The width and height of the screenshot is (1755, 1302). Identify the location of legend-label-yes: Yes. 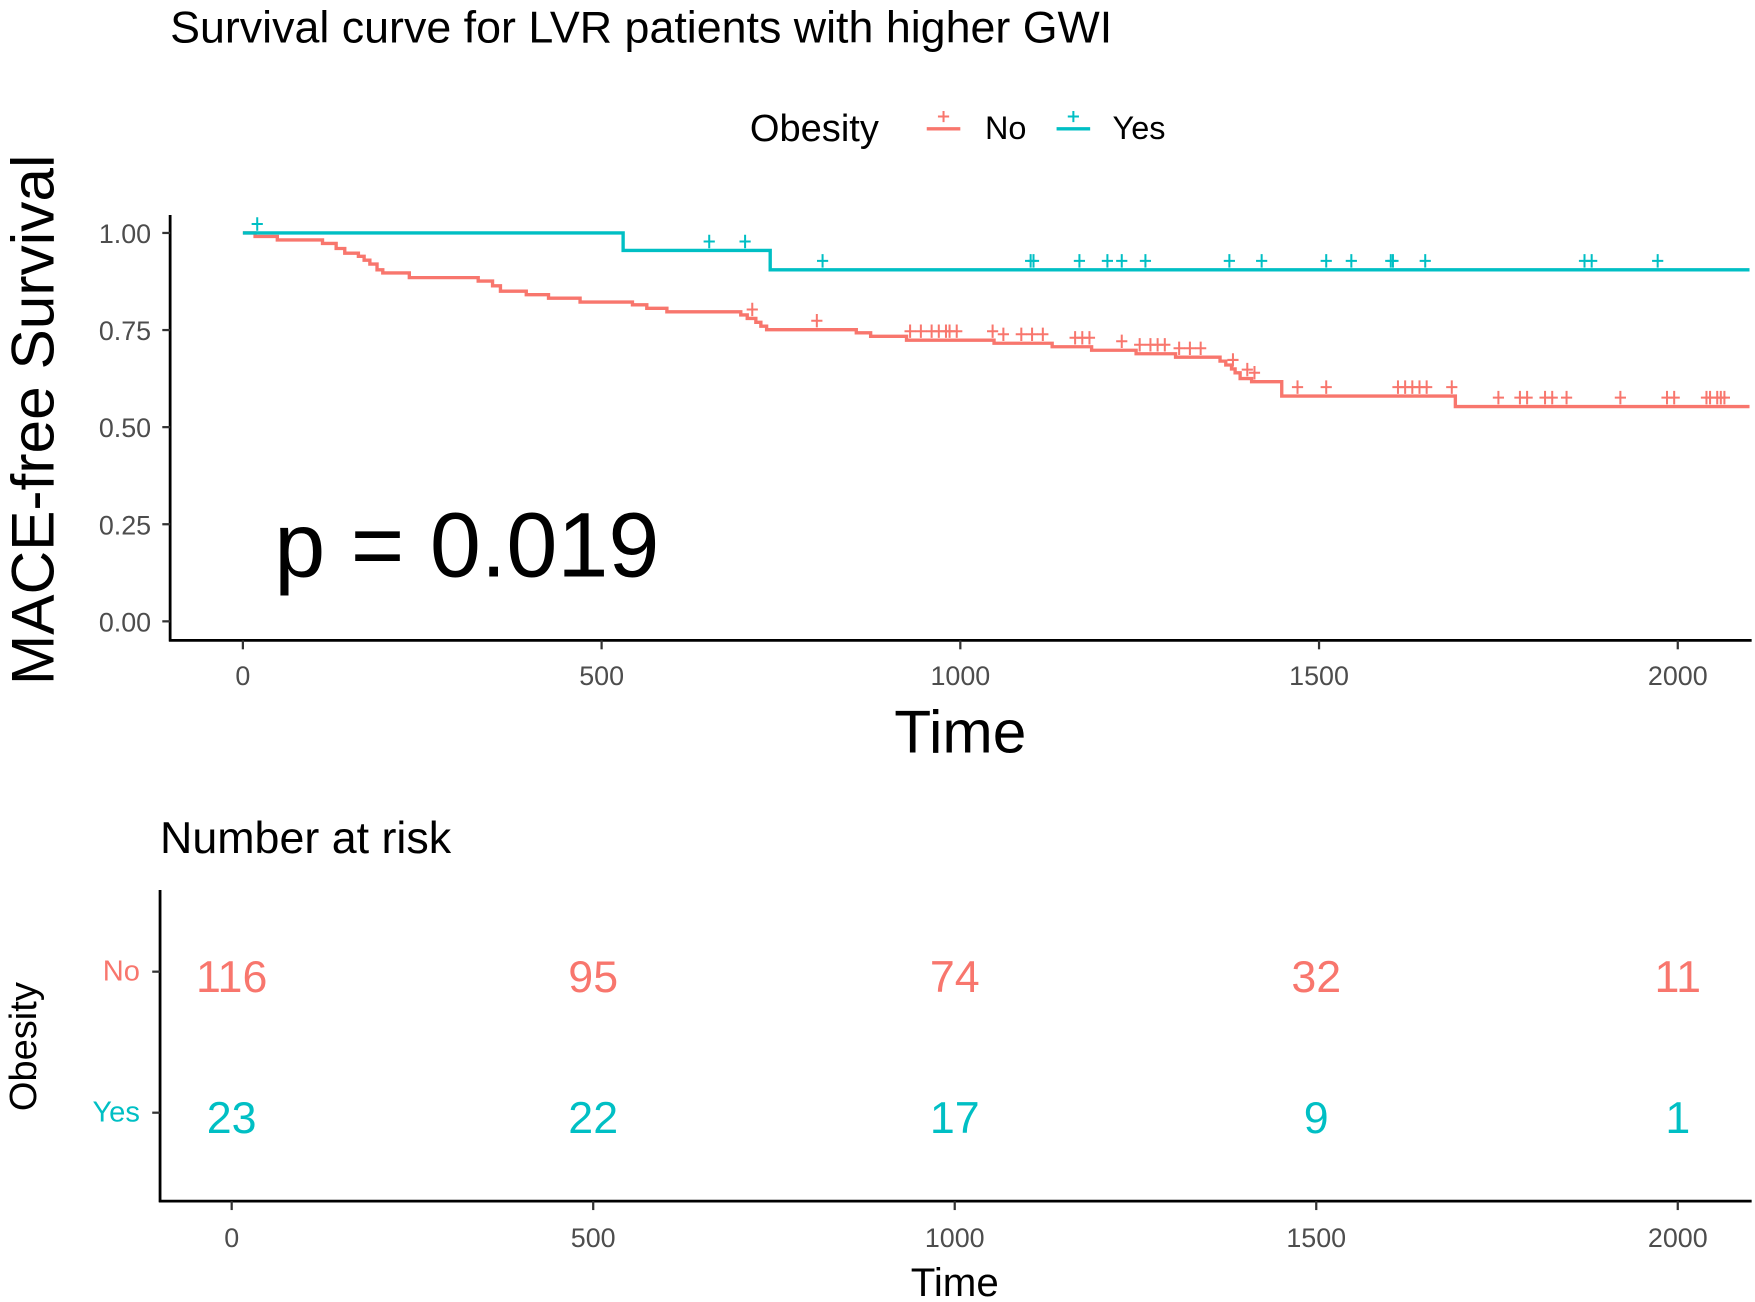
(1139, 128).